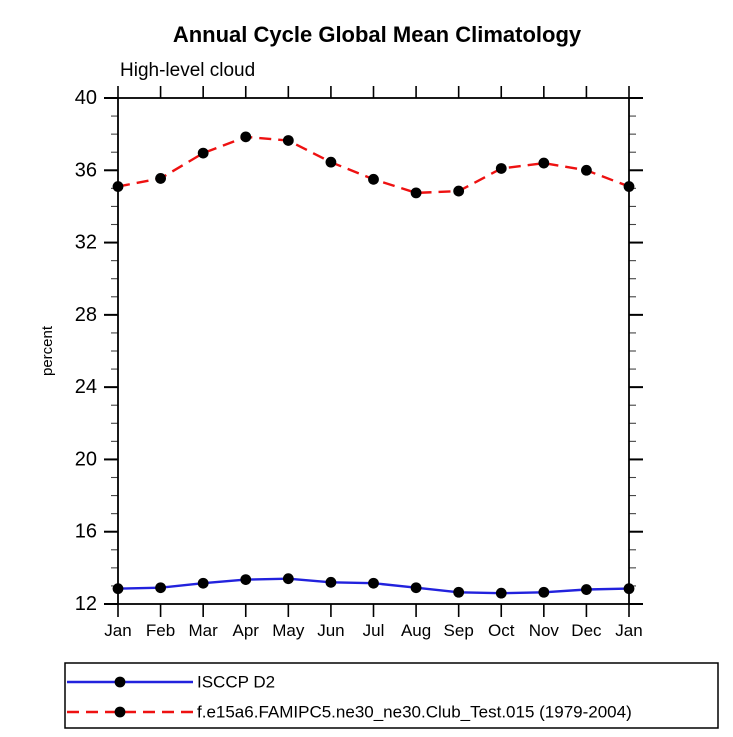  What do you see at coordinates (86, 351) in the screenshot?
I see `y-axis-tick-labels: 12 16 20 24 28 32 36 40` at bounding box center [86, 351].